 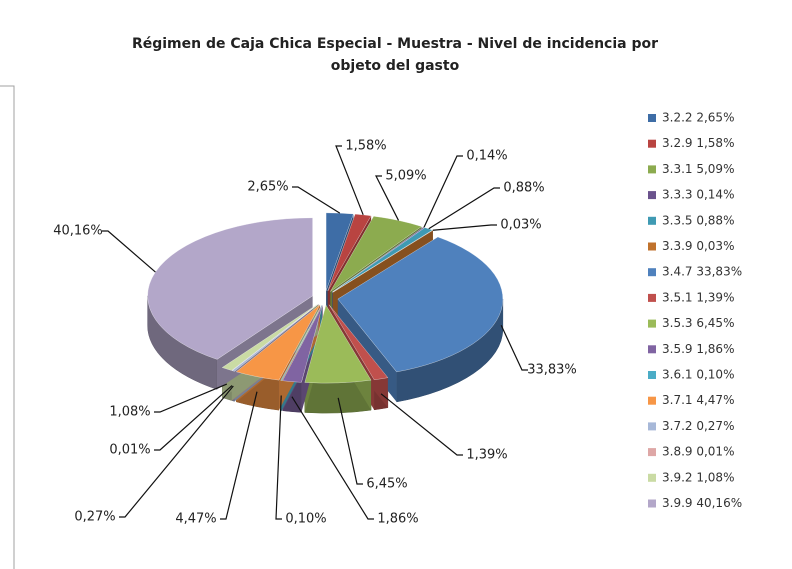 I want to click on legend-label: 3.3.1 5,09%, so click(x=698, y=169).